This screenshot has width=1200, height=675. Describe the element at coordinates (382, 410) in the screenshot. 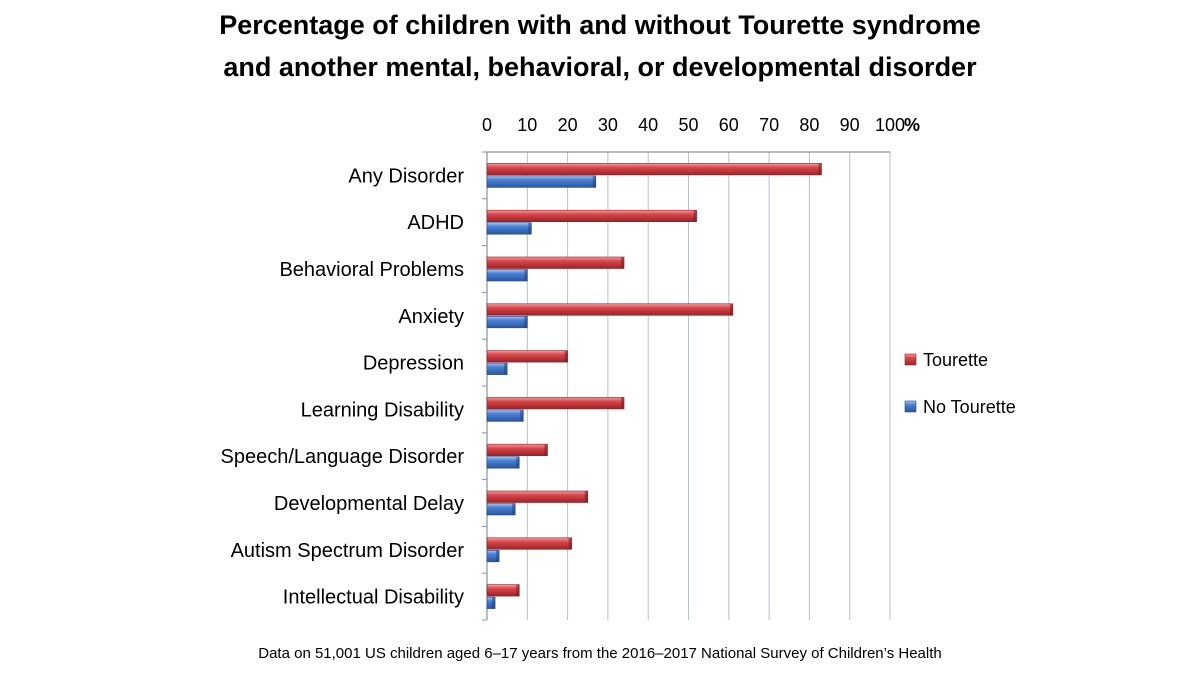

I see `category-label-5: Learning Disability` at that location.